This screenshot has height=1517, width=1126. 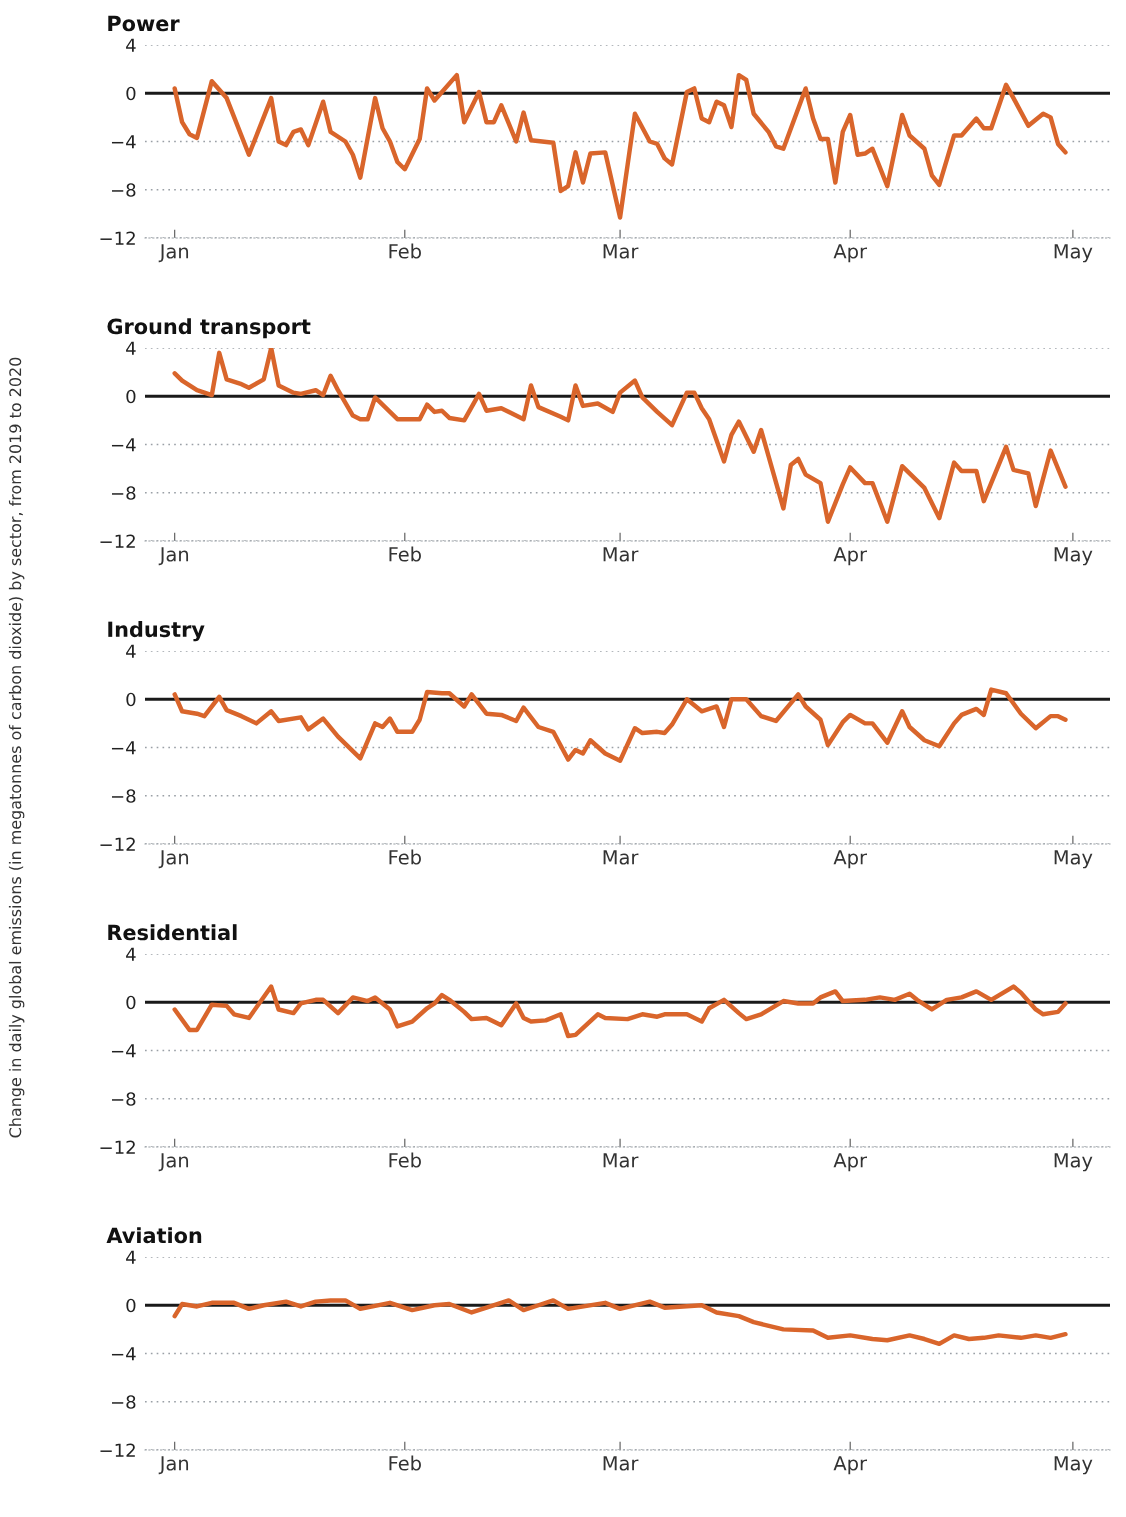 What do you see at coordinates (156, 631) in the screenshot?
I see `chart-title: Industry` at bounding box center [156, 631].